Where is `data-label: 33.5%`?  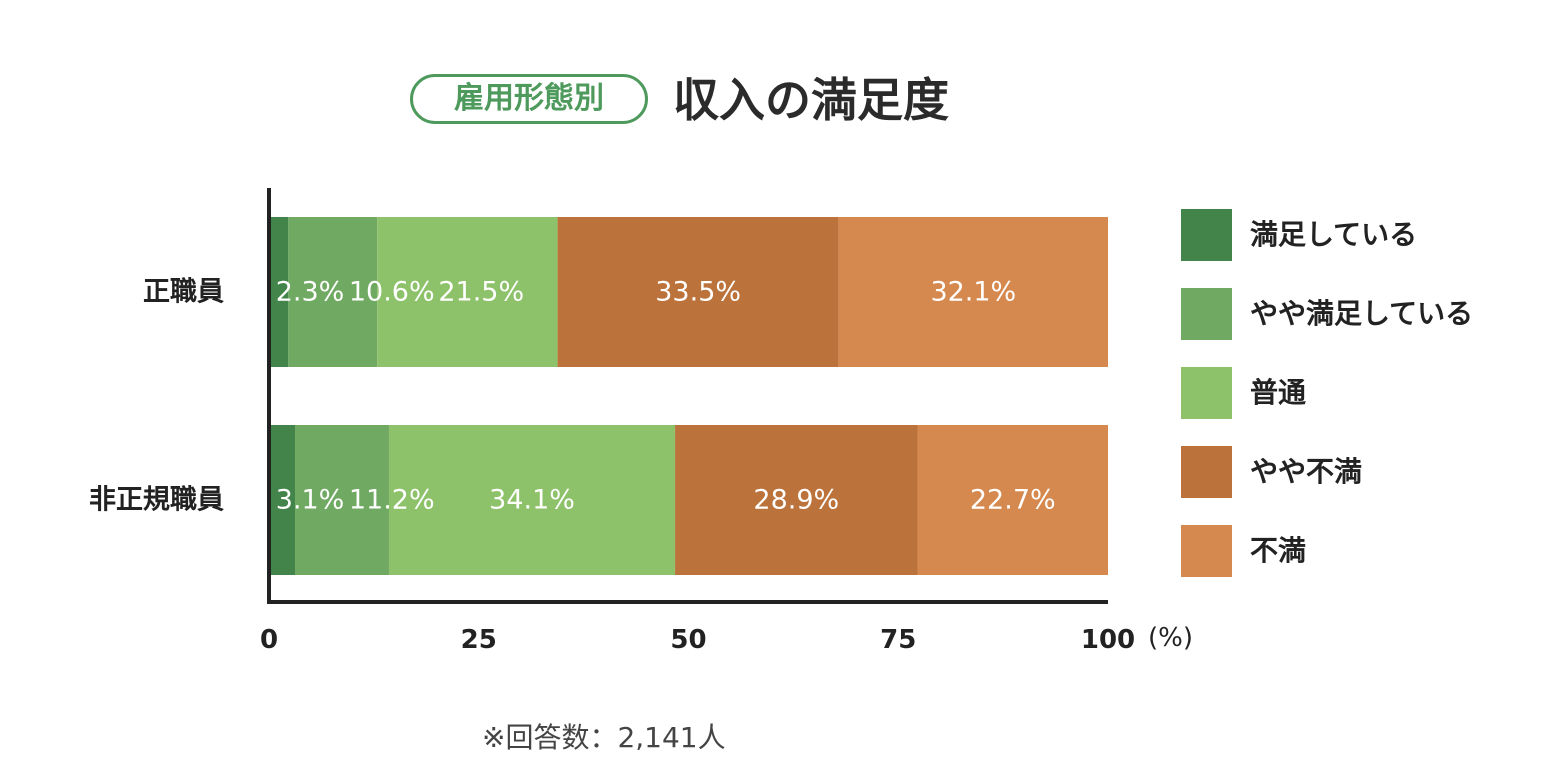 data-label: 33.5% is located at coordinates (698, 292).